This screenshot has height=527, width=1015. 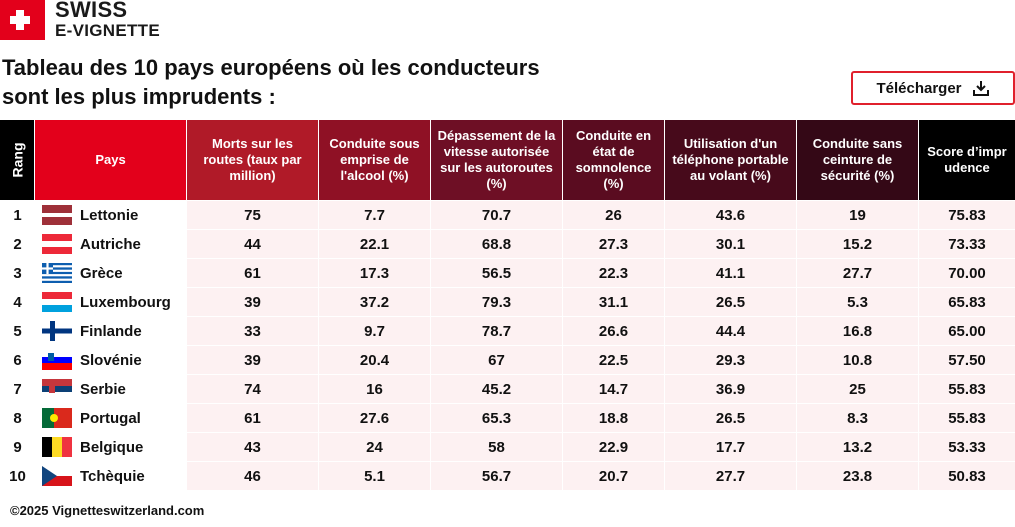 I want to click on column-header: Conduite en état de somnolence (%), so click(x=613, y=160).